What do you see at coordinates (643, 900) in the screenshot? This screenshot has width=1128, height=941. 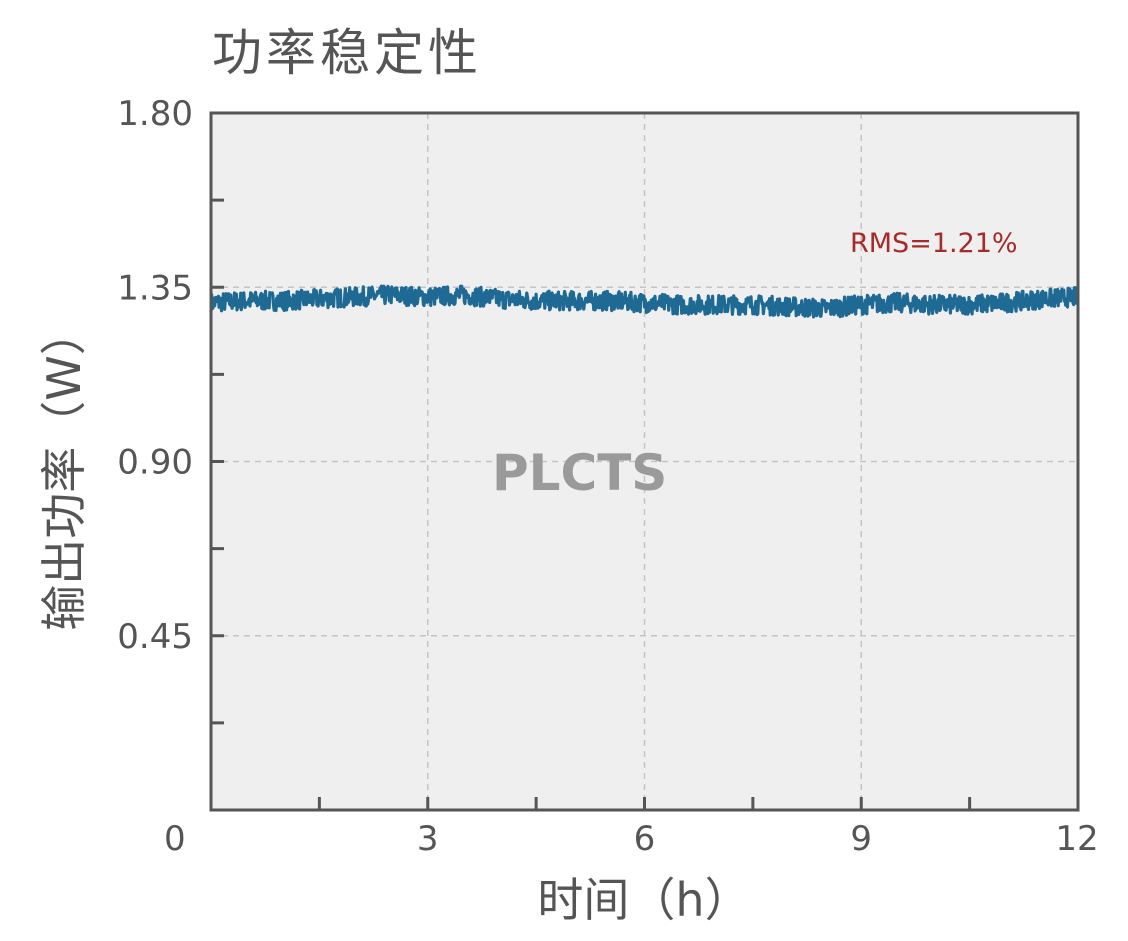 I see `x-axis-label: 时间（h）` at bounding box center [643, 900].